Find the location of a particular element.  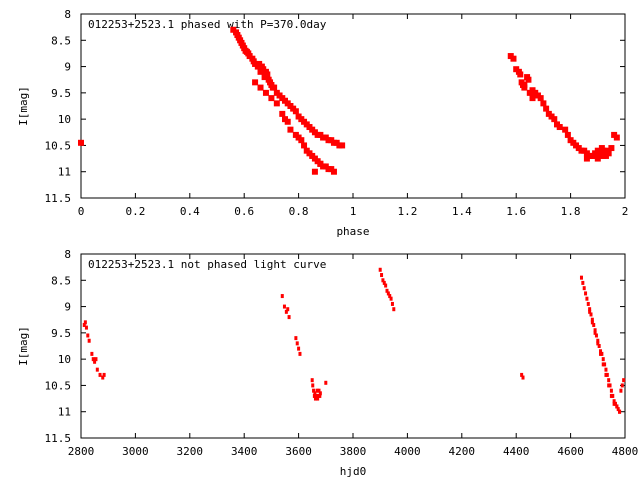

y-tick-label: 11.5 is located at coordinates (58, 198).